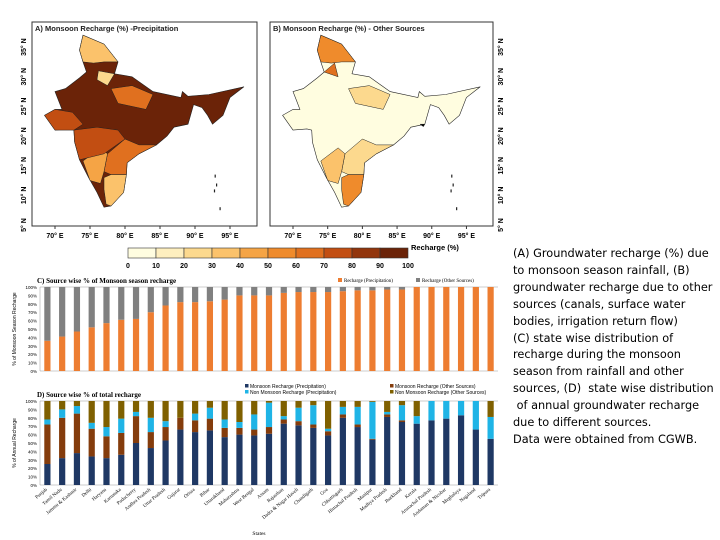 Image resolution: width=720 pixels, height=540 pixels. What do you see at coordinates (380, 266) in the screenshot?
I see `colorbar-tick-label: 90` at bounding box center [380, 266].